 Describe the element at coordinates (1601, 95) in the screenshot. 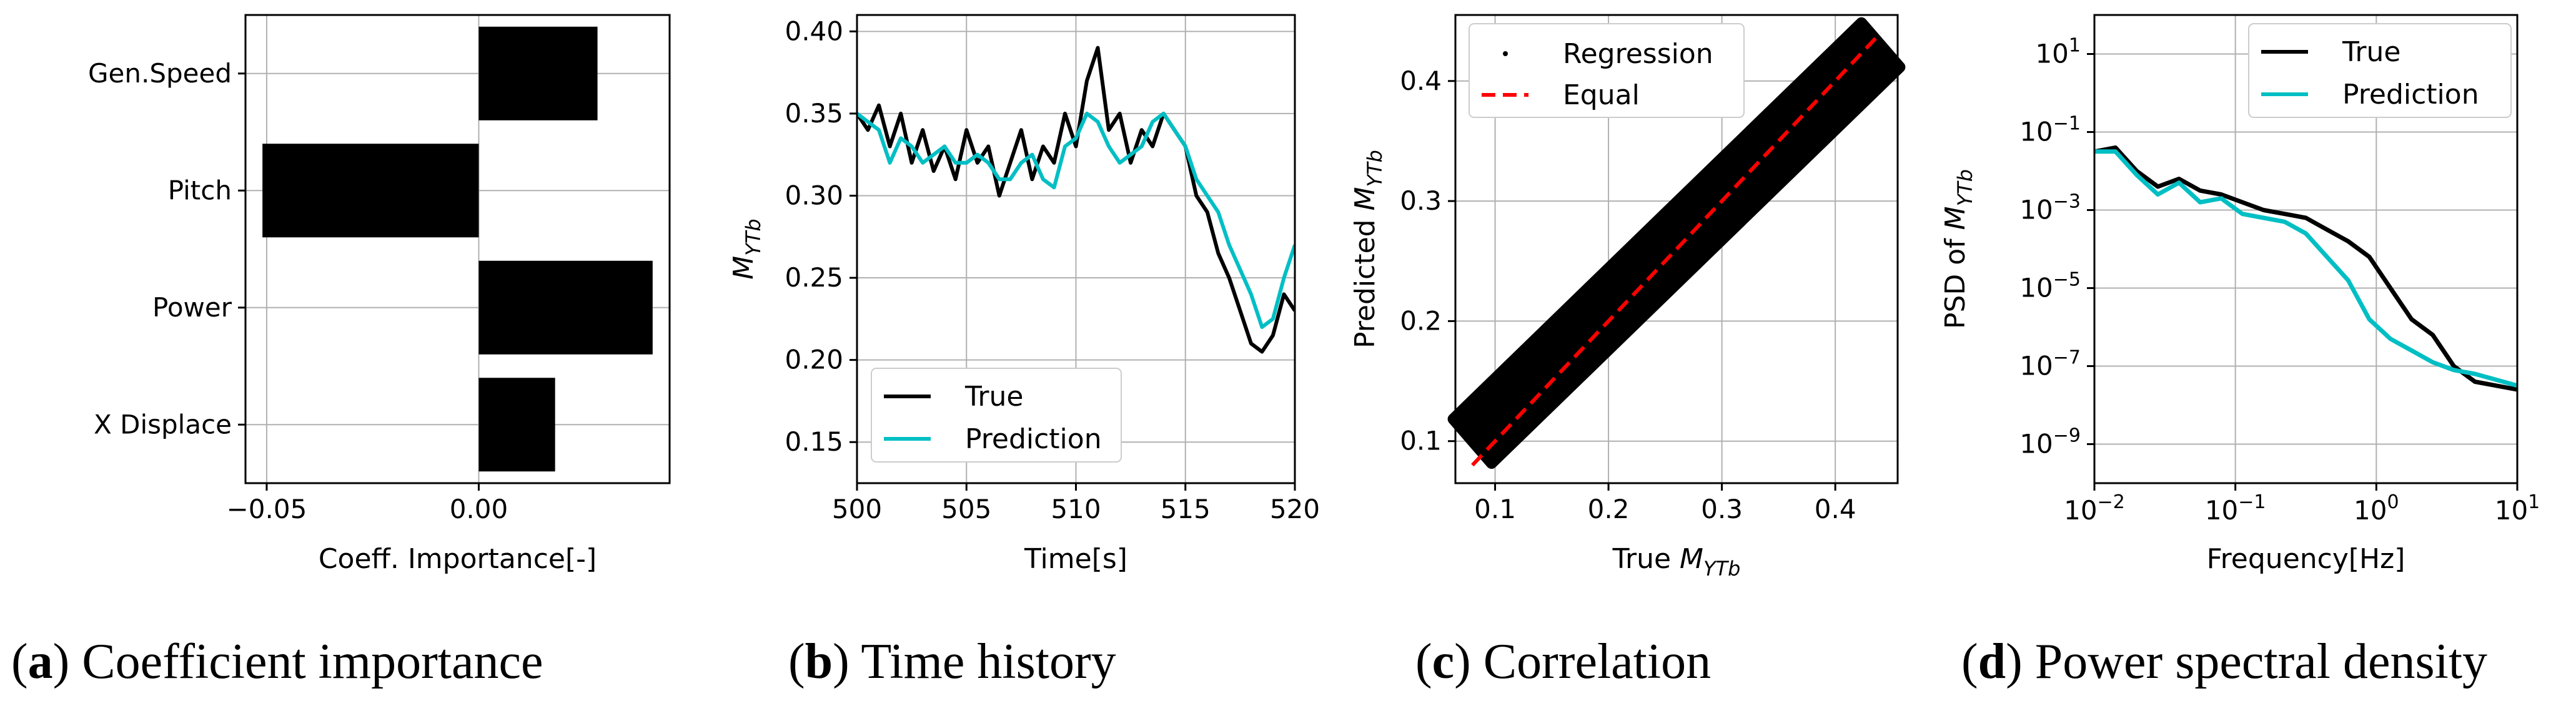

I see `c-legend-label: Equal` at that location.